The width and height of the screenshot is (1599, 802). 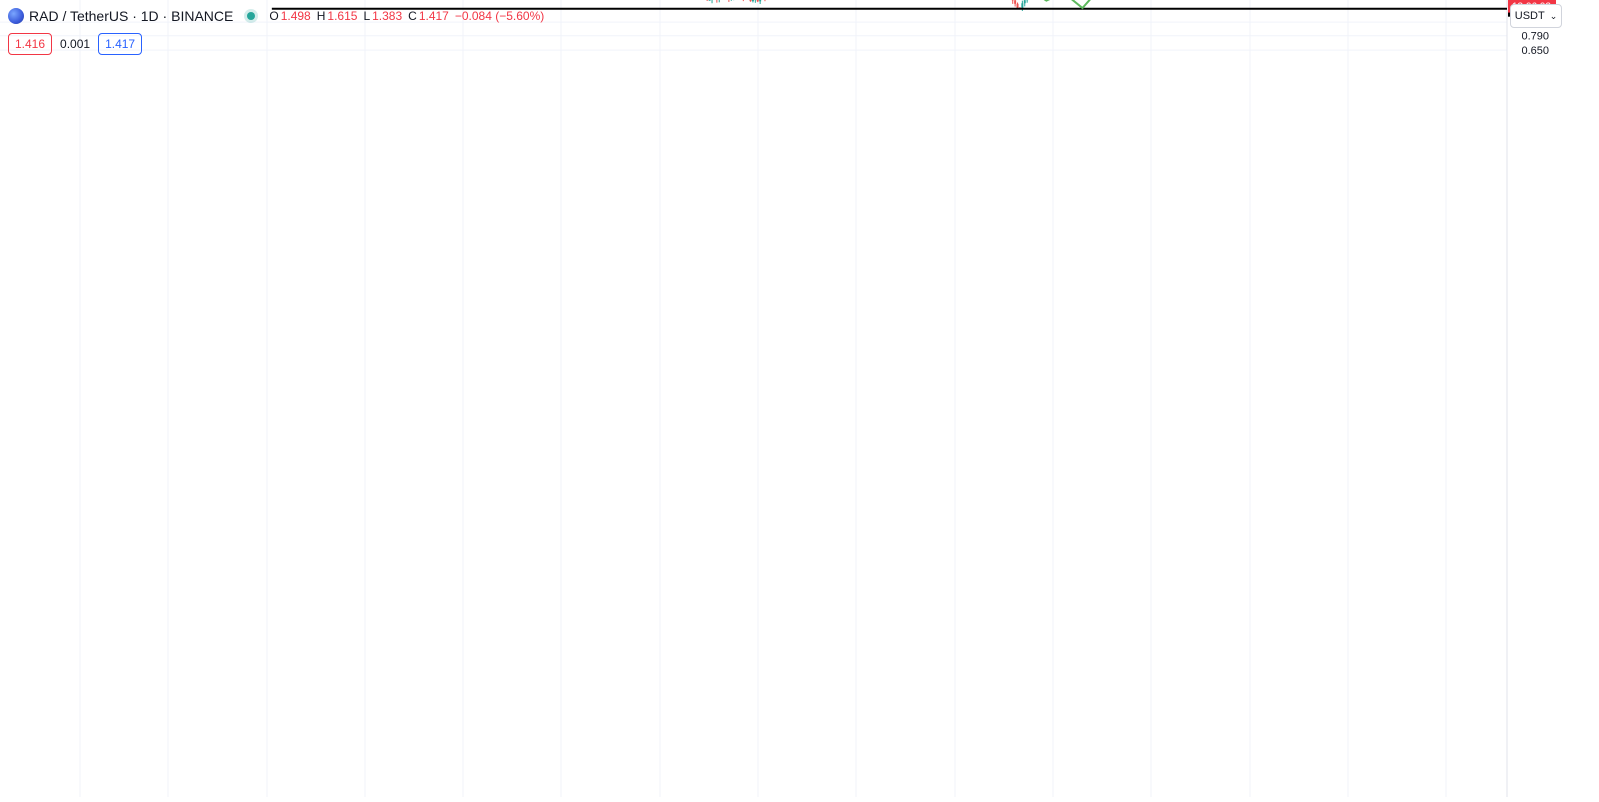 I want to click on open-value: 1.498, so click(x=296, y=16).